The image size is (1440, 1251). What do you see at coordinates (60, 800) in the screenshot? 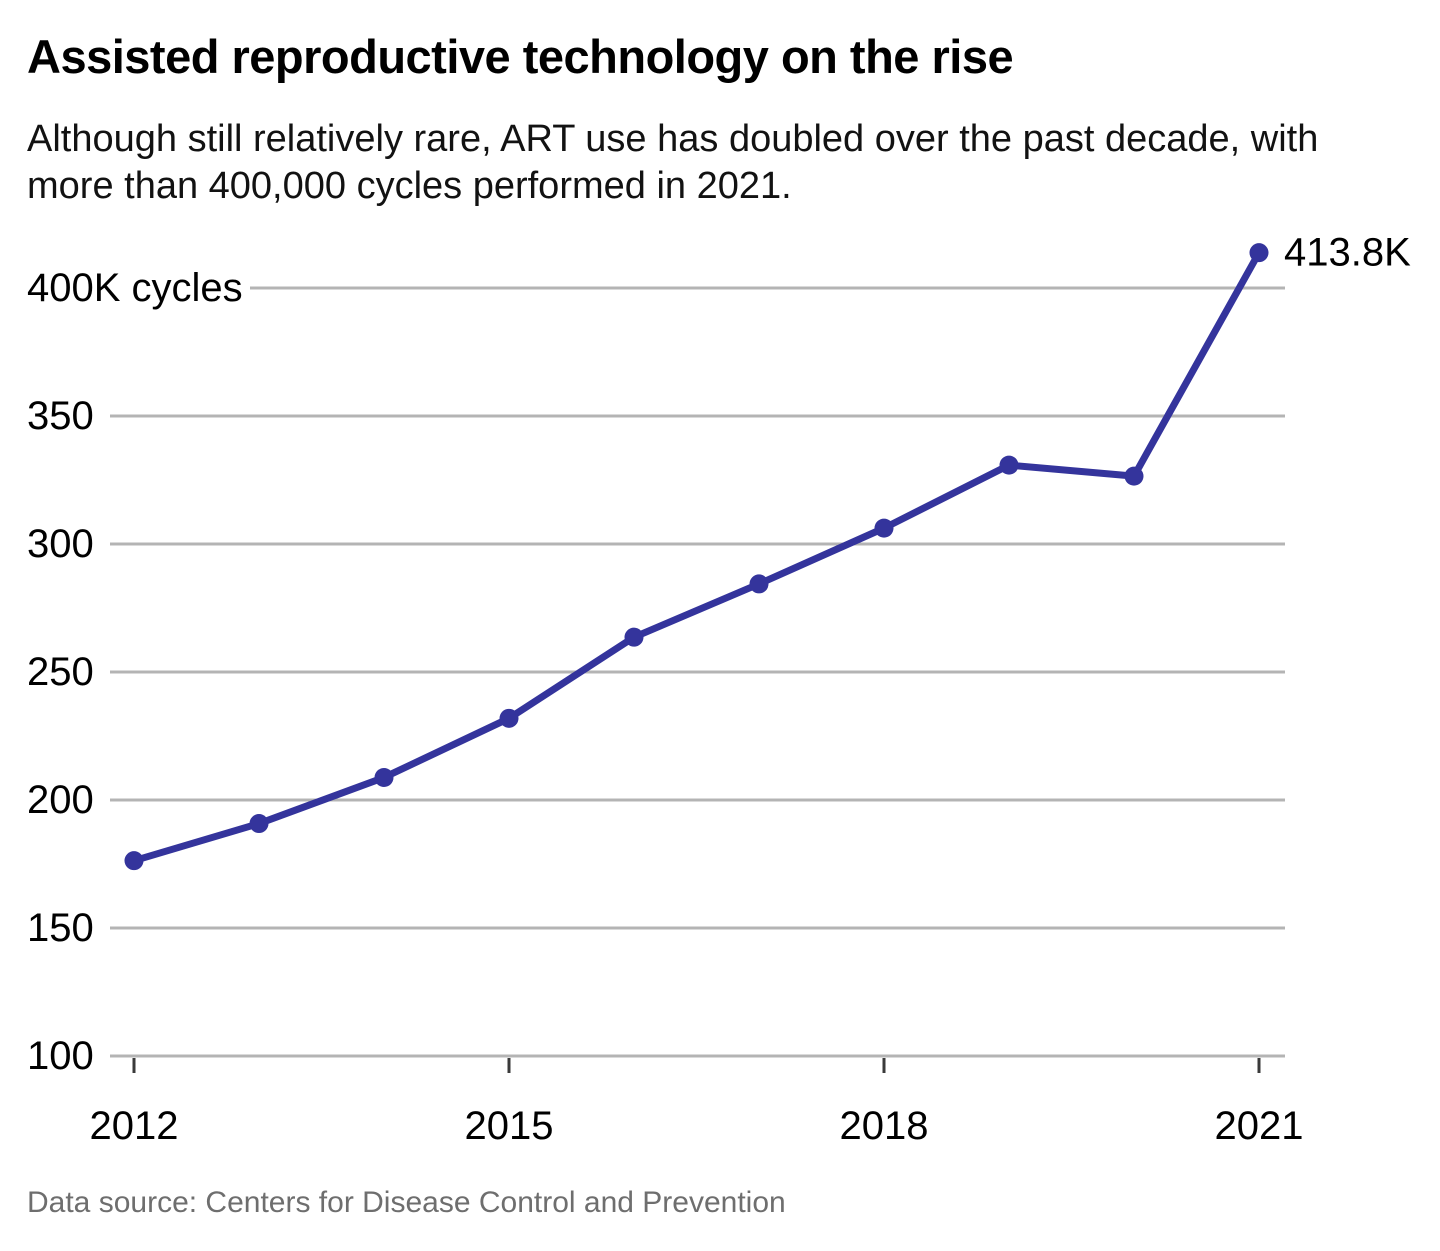
I see `y-tick-label: 200` at bounding box center [60, 800].